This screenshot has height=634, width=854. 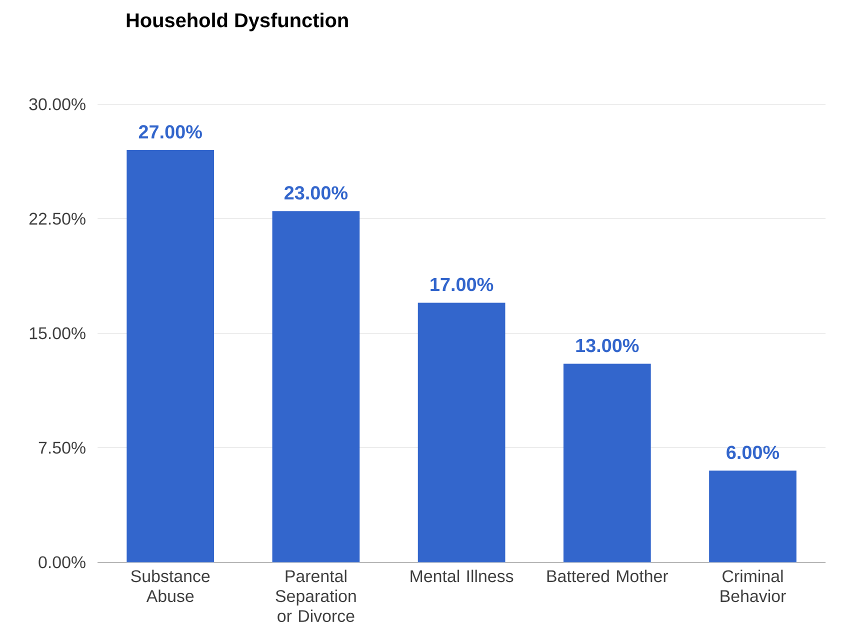 What do you see at coordinates (462, 285) in the screenshot?
I see `data-label: 17.00%` at bounding box center [462, 285].